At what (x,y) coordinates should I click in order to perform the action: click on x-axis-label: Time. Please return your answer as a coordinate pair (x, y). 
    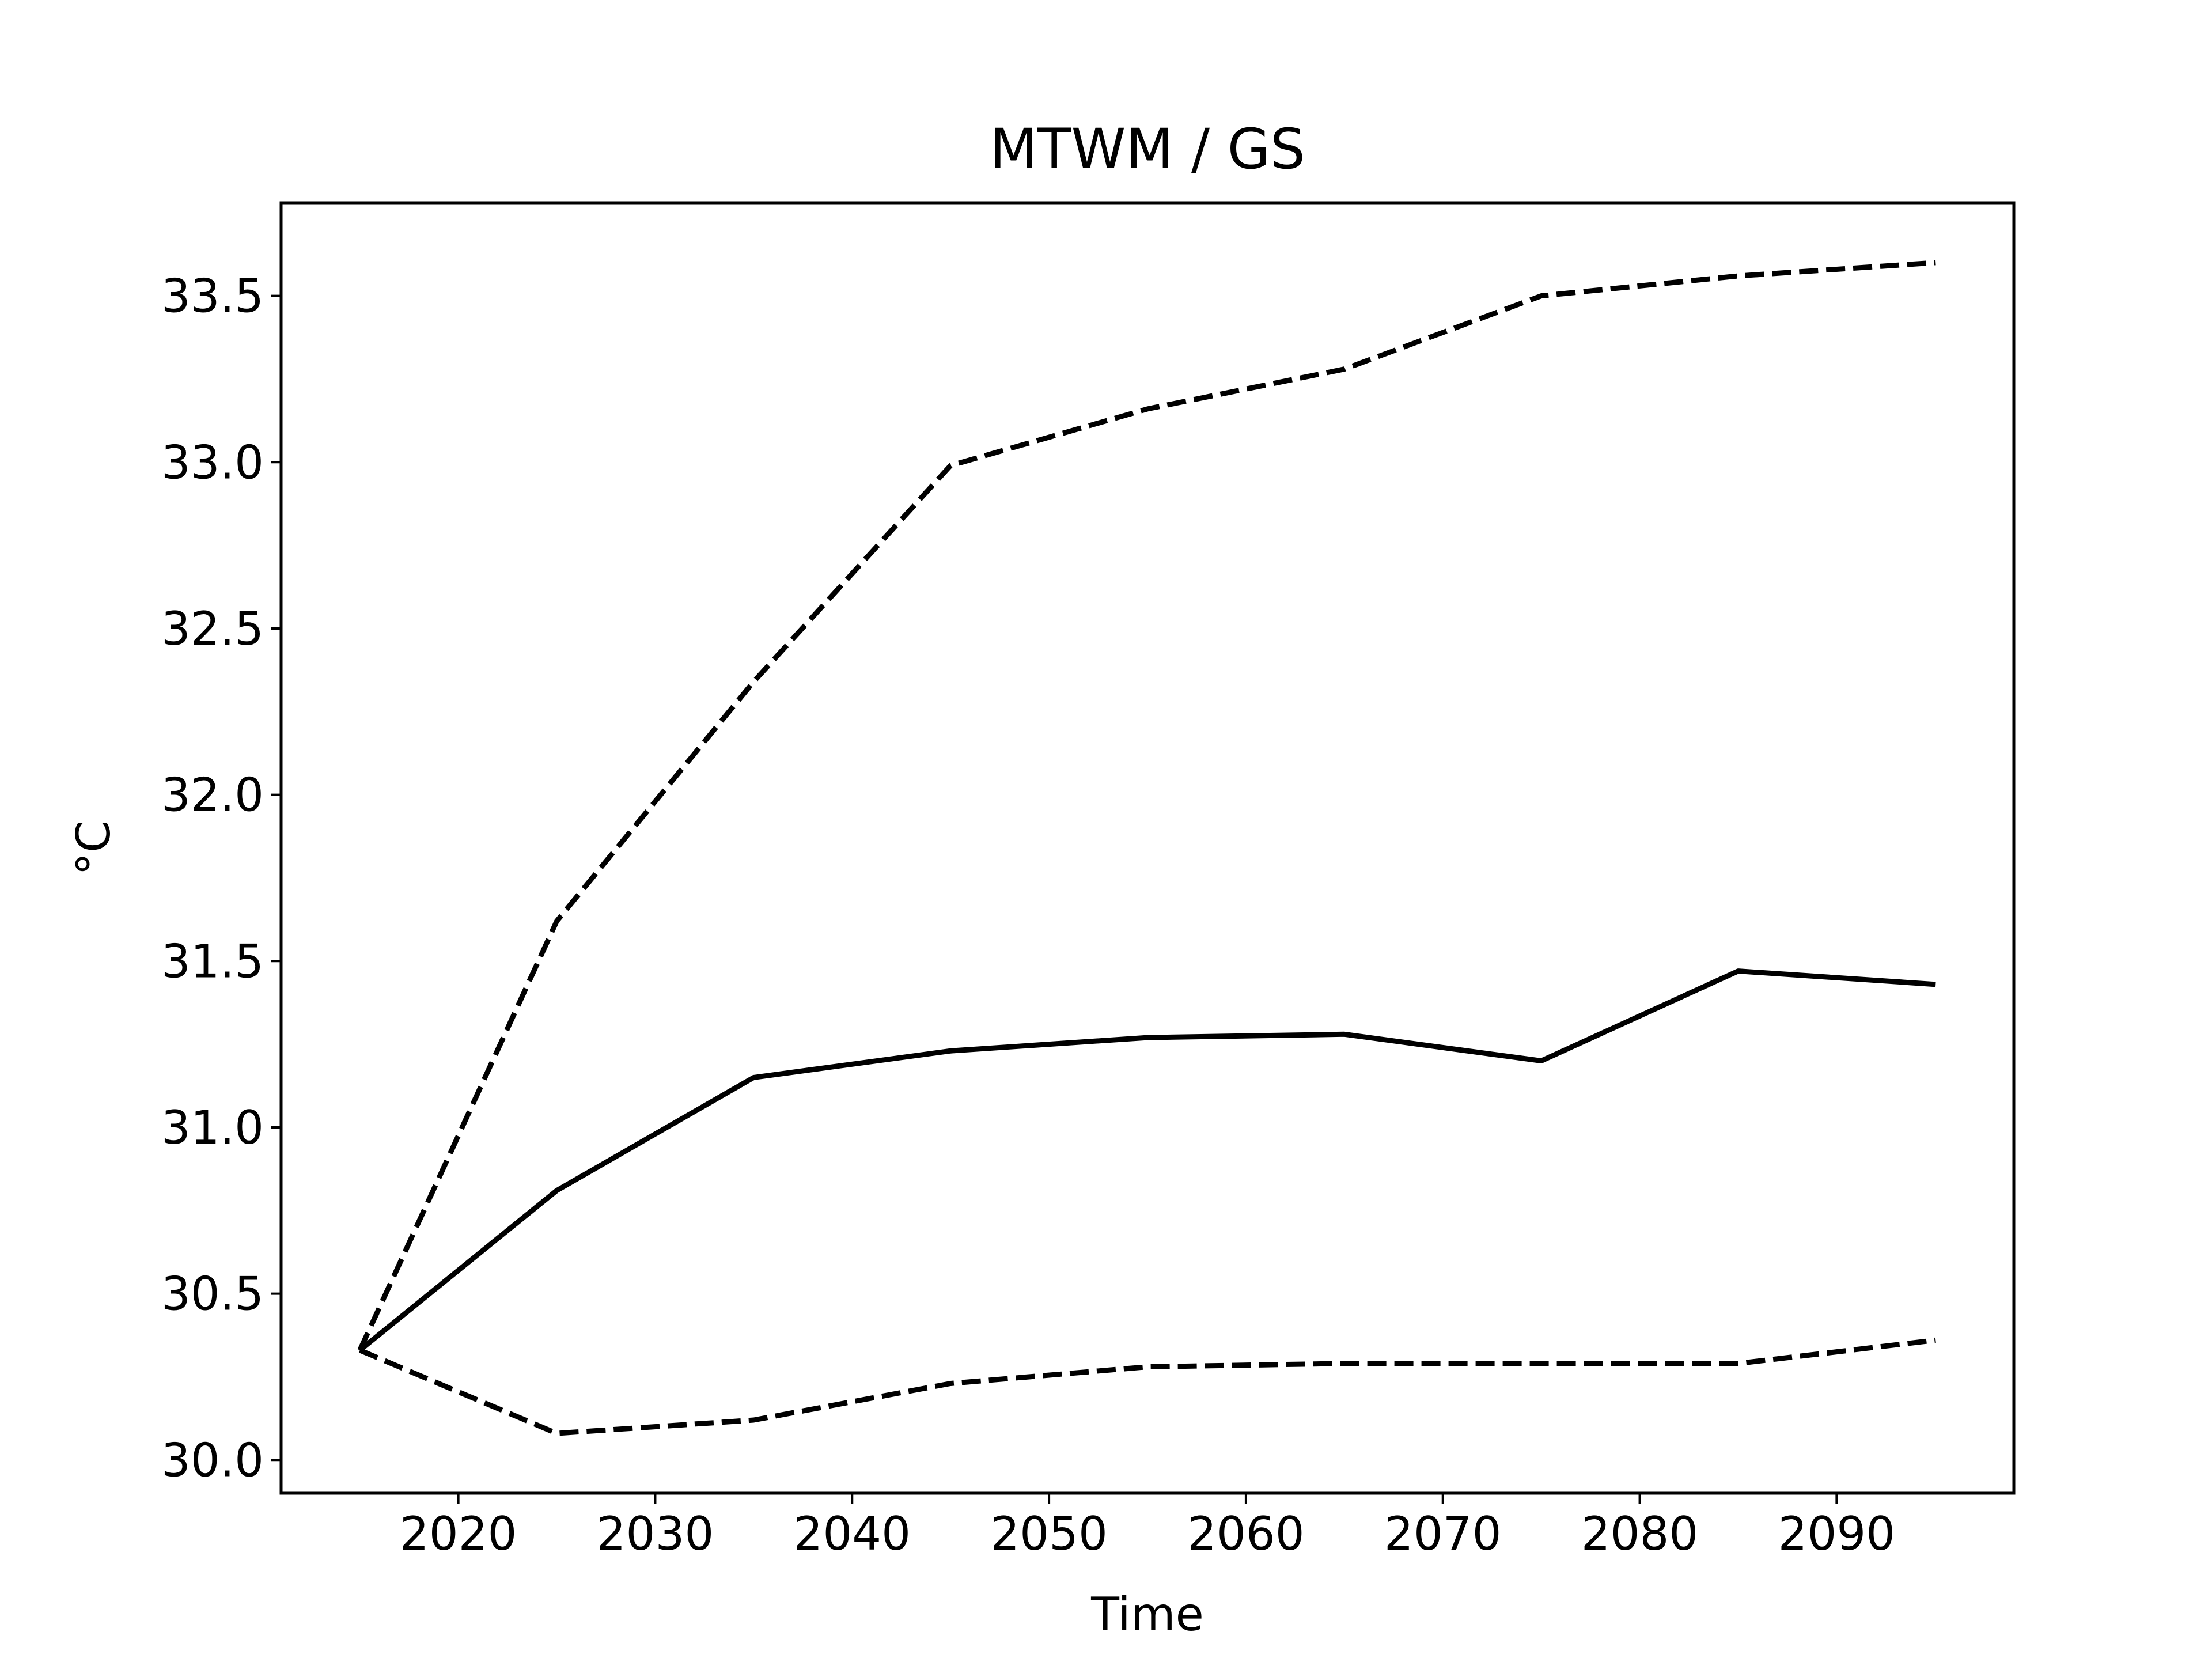
    Looking at the image, I should click on (1147, 1614).